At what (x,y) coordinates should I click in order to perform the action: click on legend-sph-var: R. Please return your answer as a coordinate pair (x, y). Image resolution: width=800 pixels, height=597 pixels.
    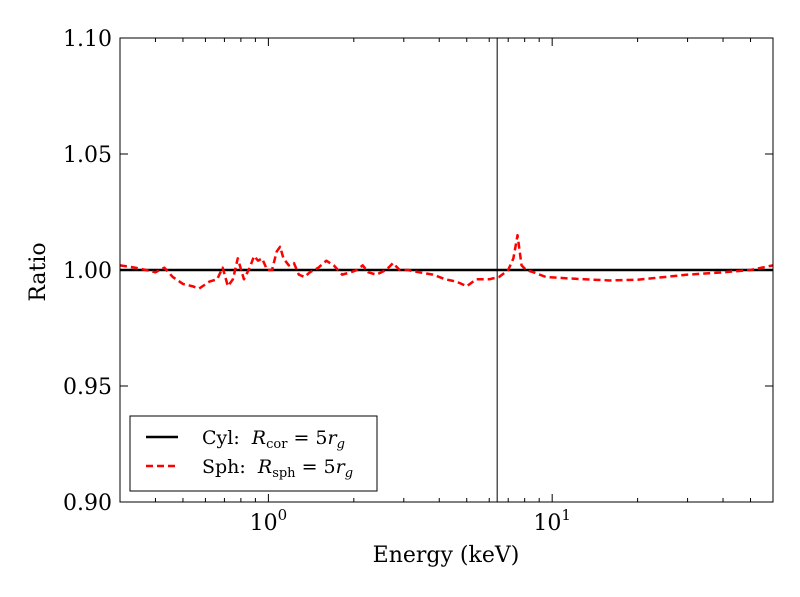
    Looking at the image, I should click on (264, 467).